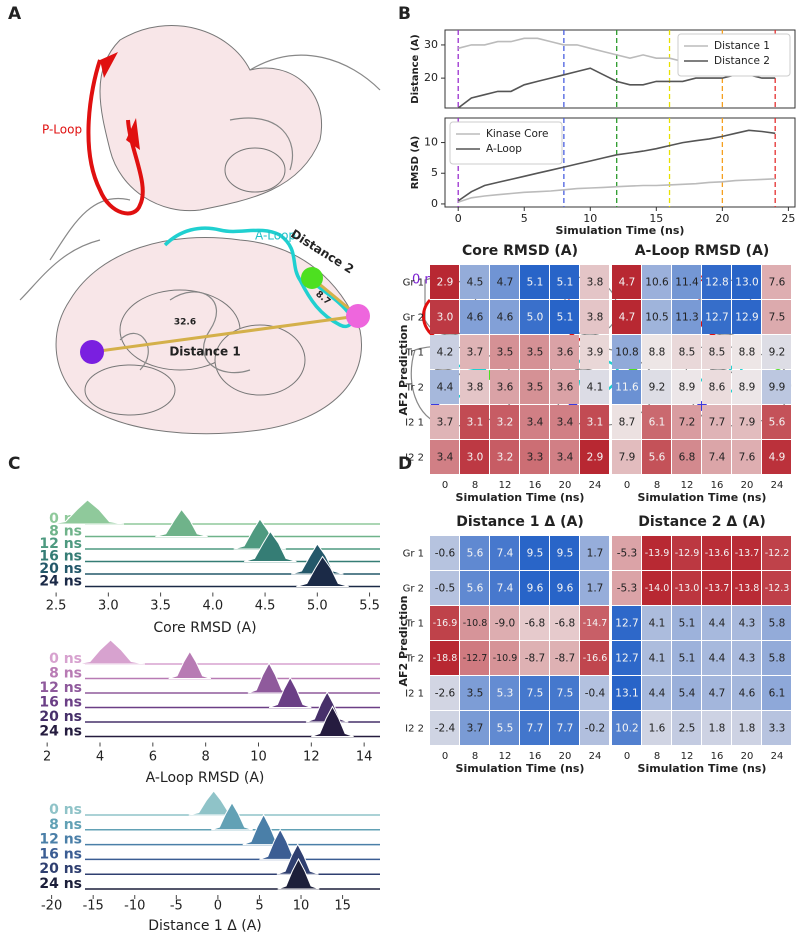 This screenshot has width=800, height=937. What do you see at coordinates (657, 388) in the screenshot?
I see `cell-label: 9.2` at bounding box center [657, 388].